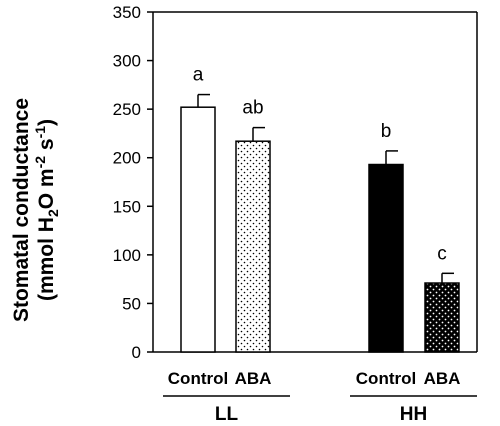 The image size is (500, 426). What do you see at coordinates (127, 109) in the screenshot?
I see `y-tick-label: 250` at bounding box center [127, 109].